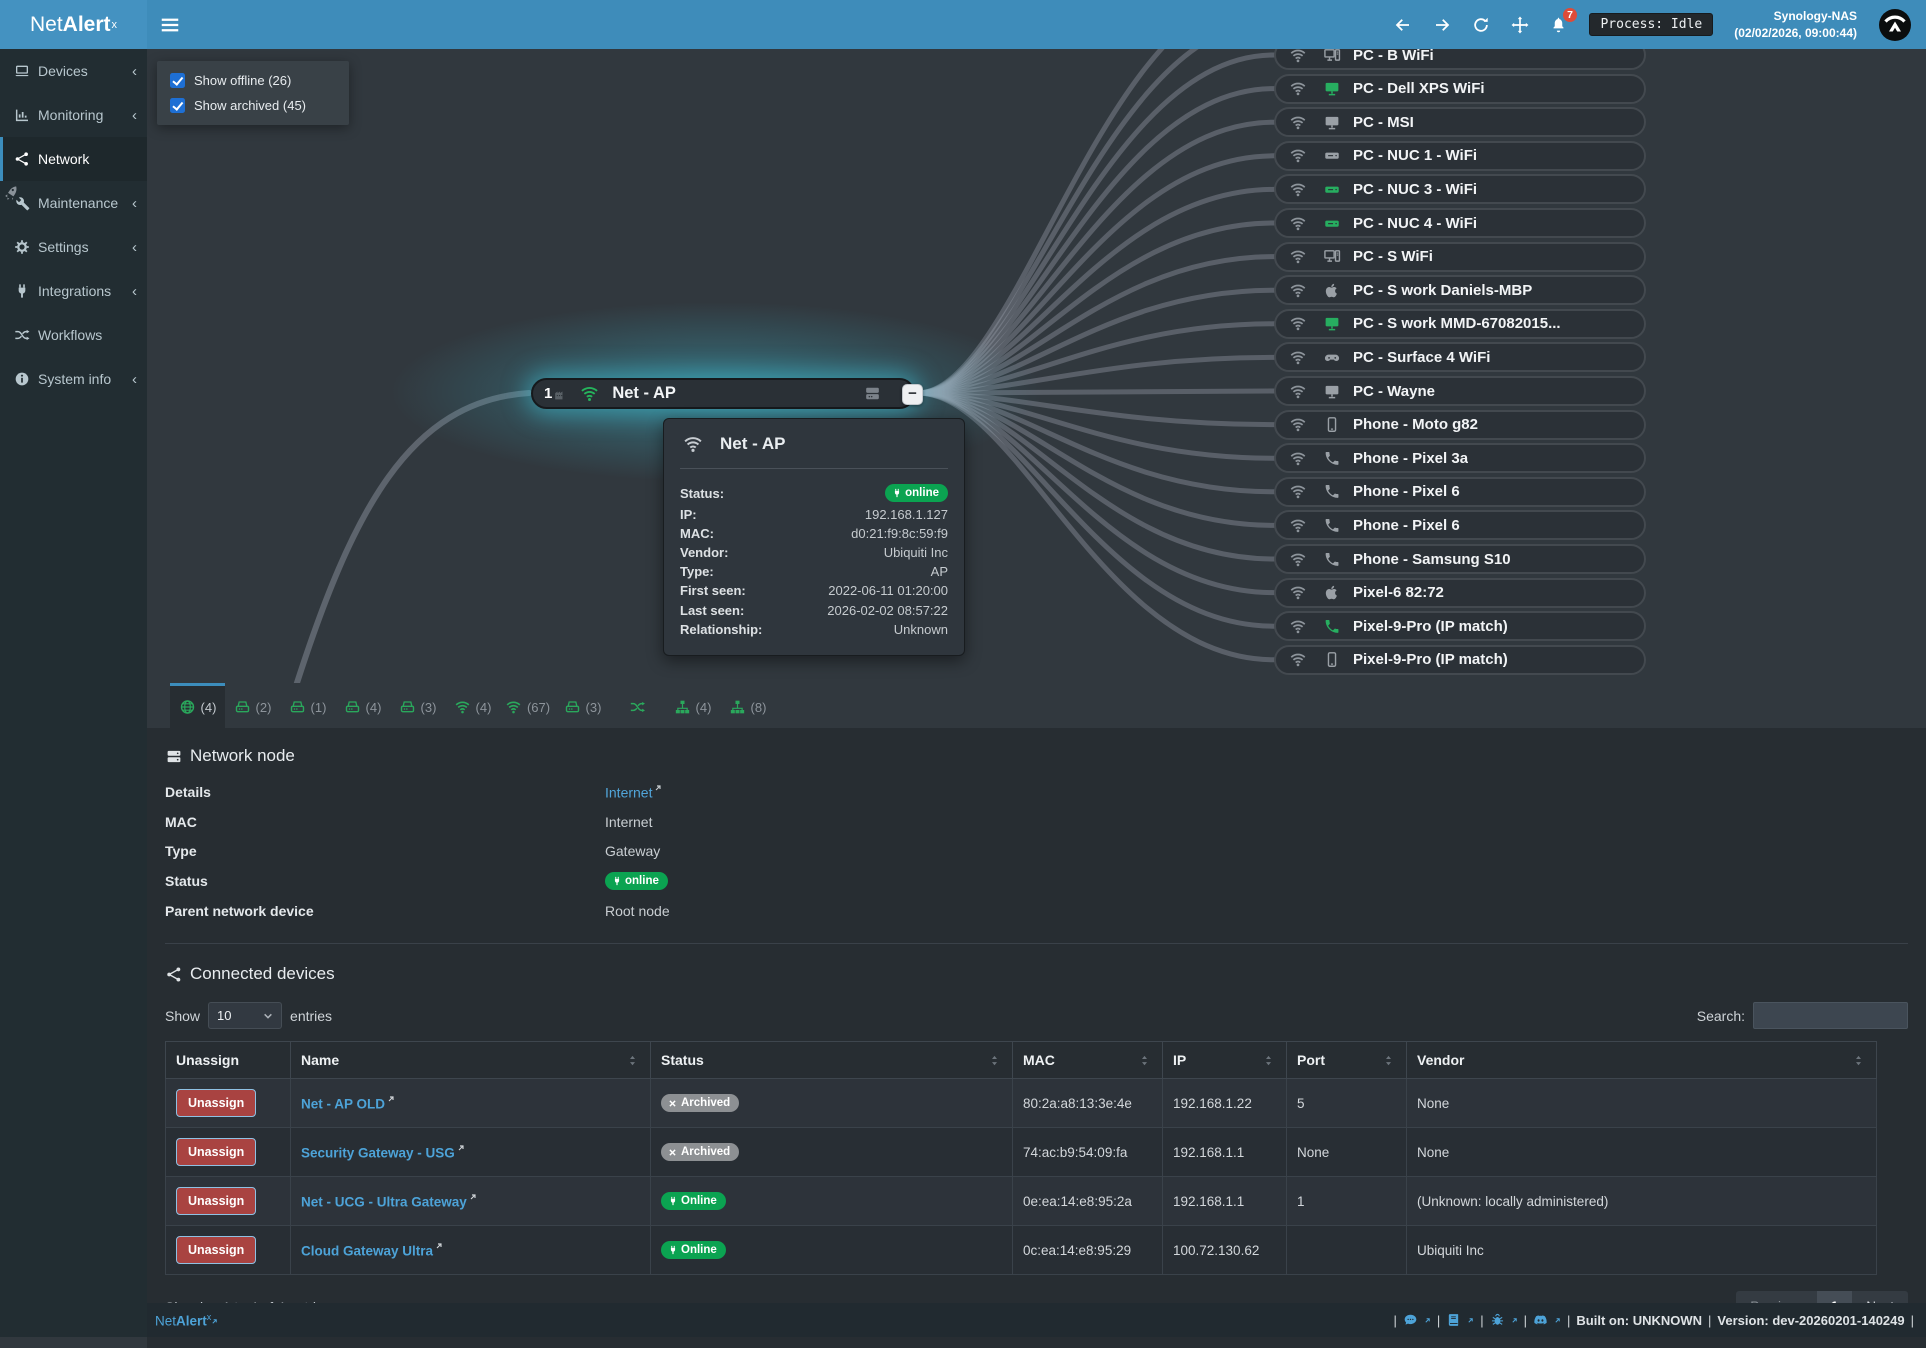 The image size is (1926, 1348). I want to click on sidebar-item-network: Network, so click(73, 159).